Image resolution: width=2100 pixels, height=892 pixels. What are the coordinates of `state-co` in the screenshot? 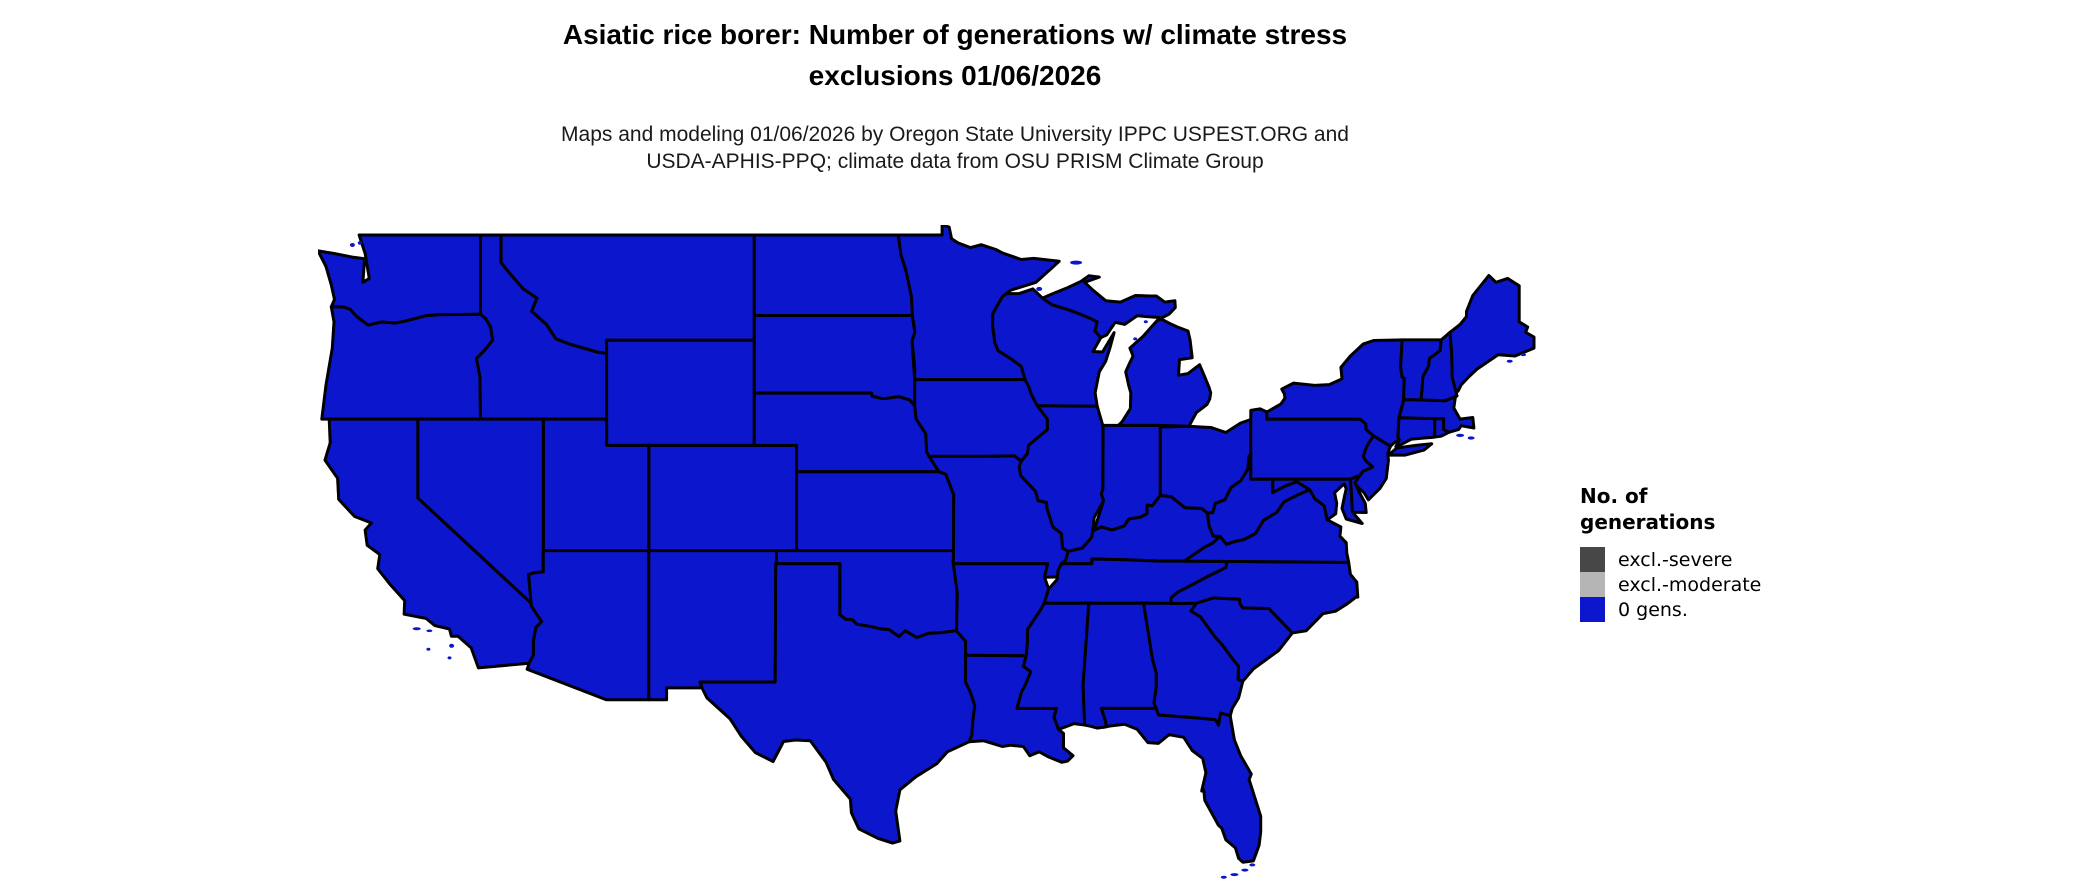 It's located at (722, 498).